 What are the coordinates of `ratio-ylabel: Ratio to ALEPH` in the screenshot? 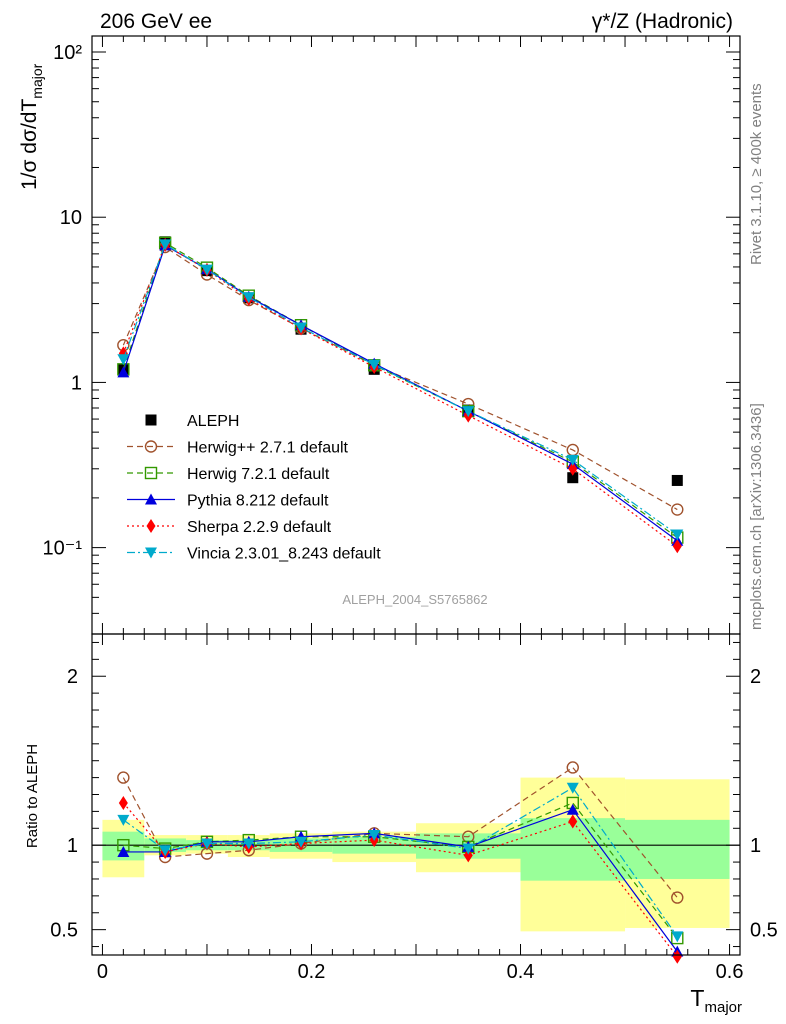 It's located at (32, 796).